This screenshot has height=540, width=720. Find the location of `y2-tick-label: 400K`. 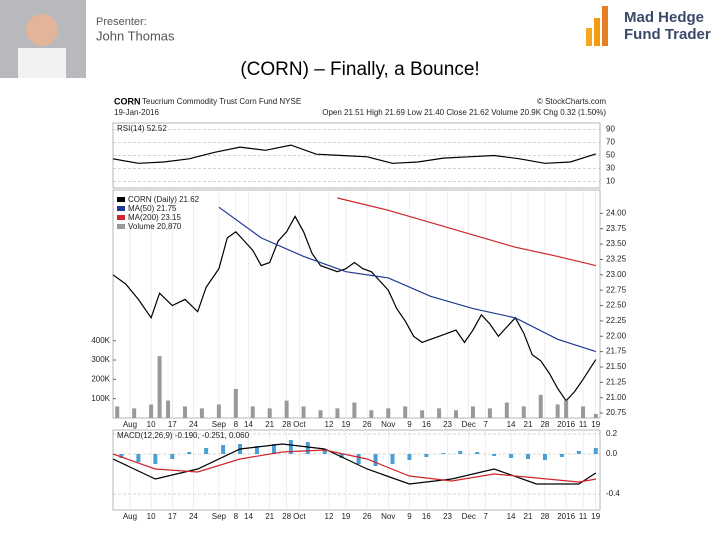

y2-tick-label: 400K is located at coordinates (100, 340).